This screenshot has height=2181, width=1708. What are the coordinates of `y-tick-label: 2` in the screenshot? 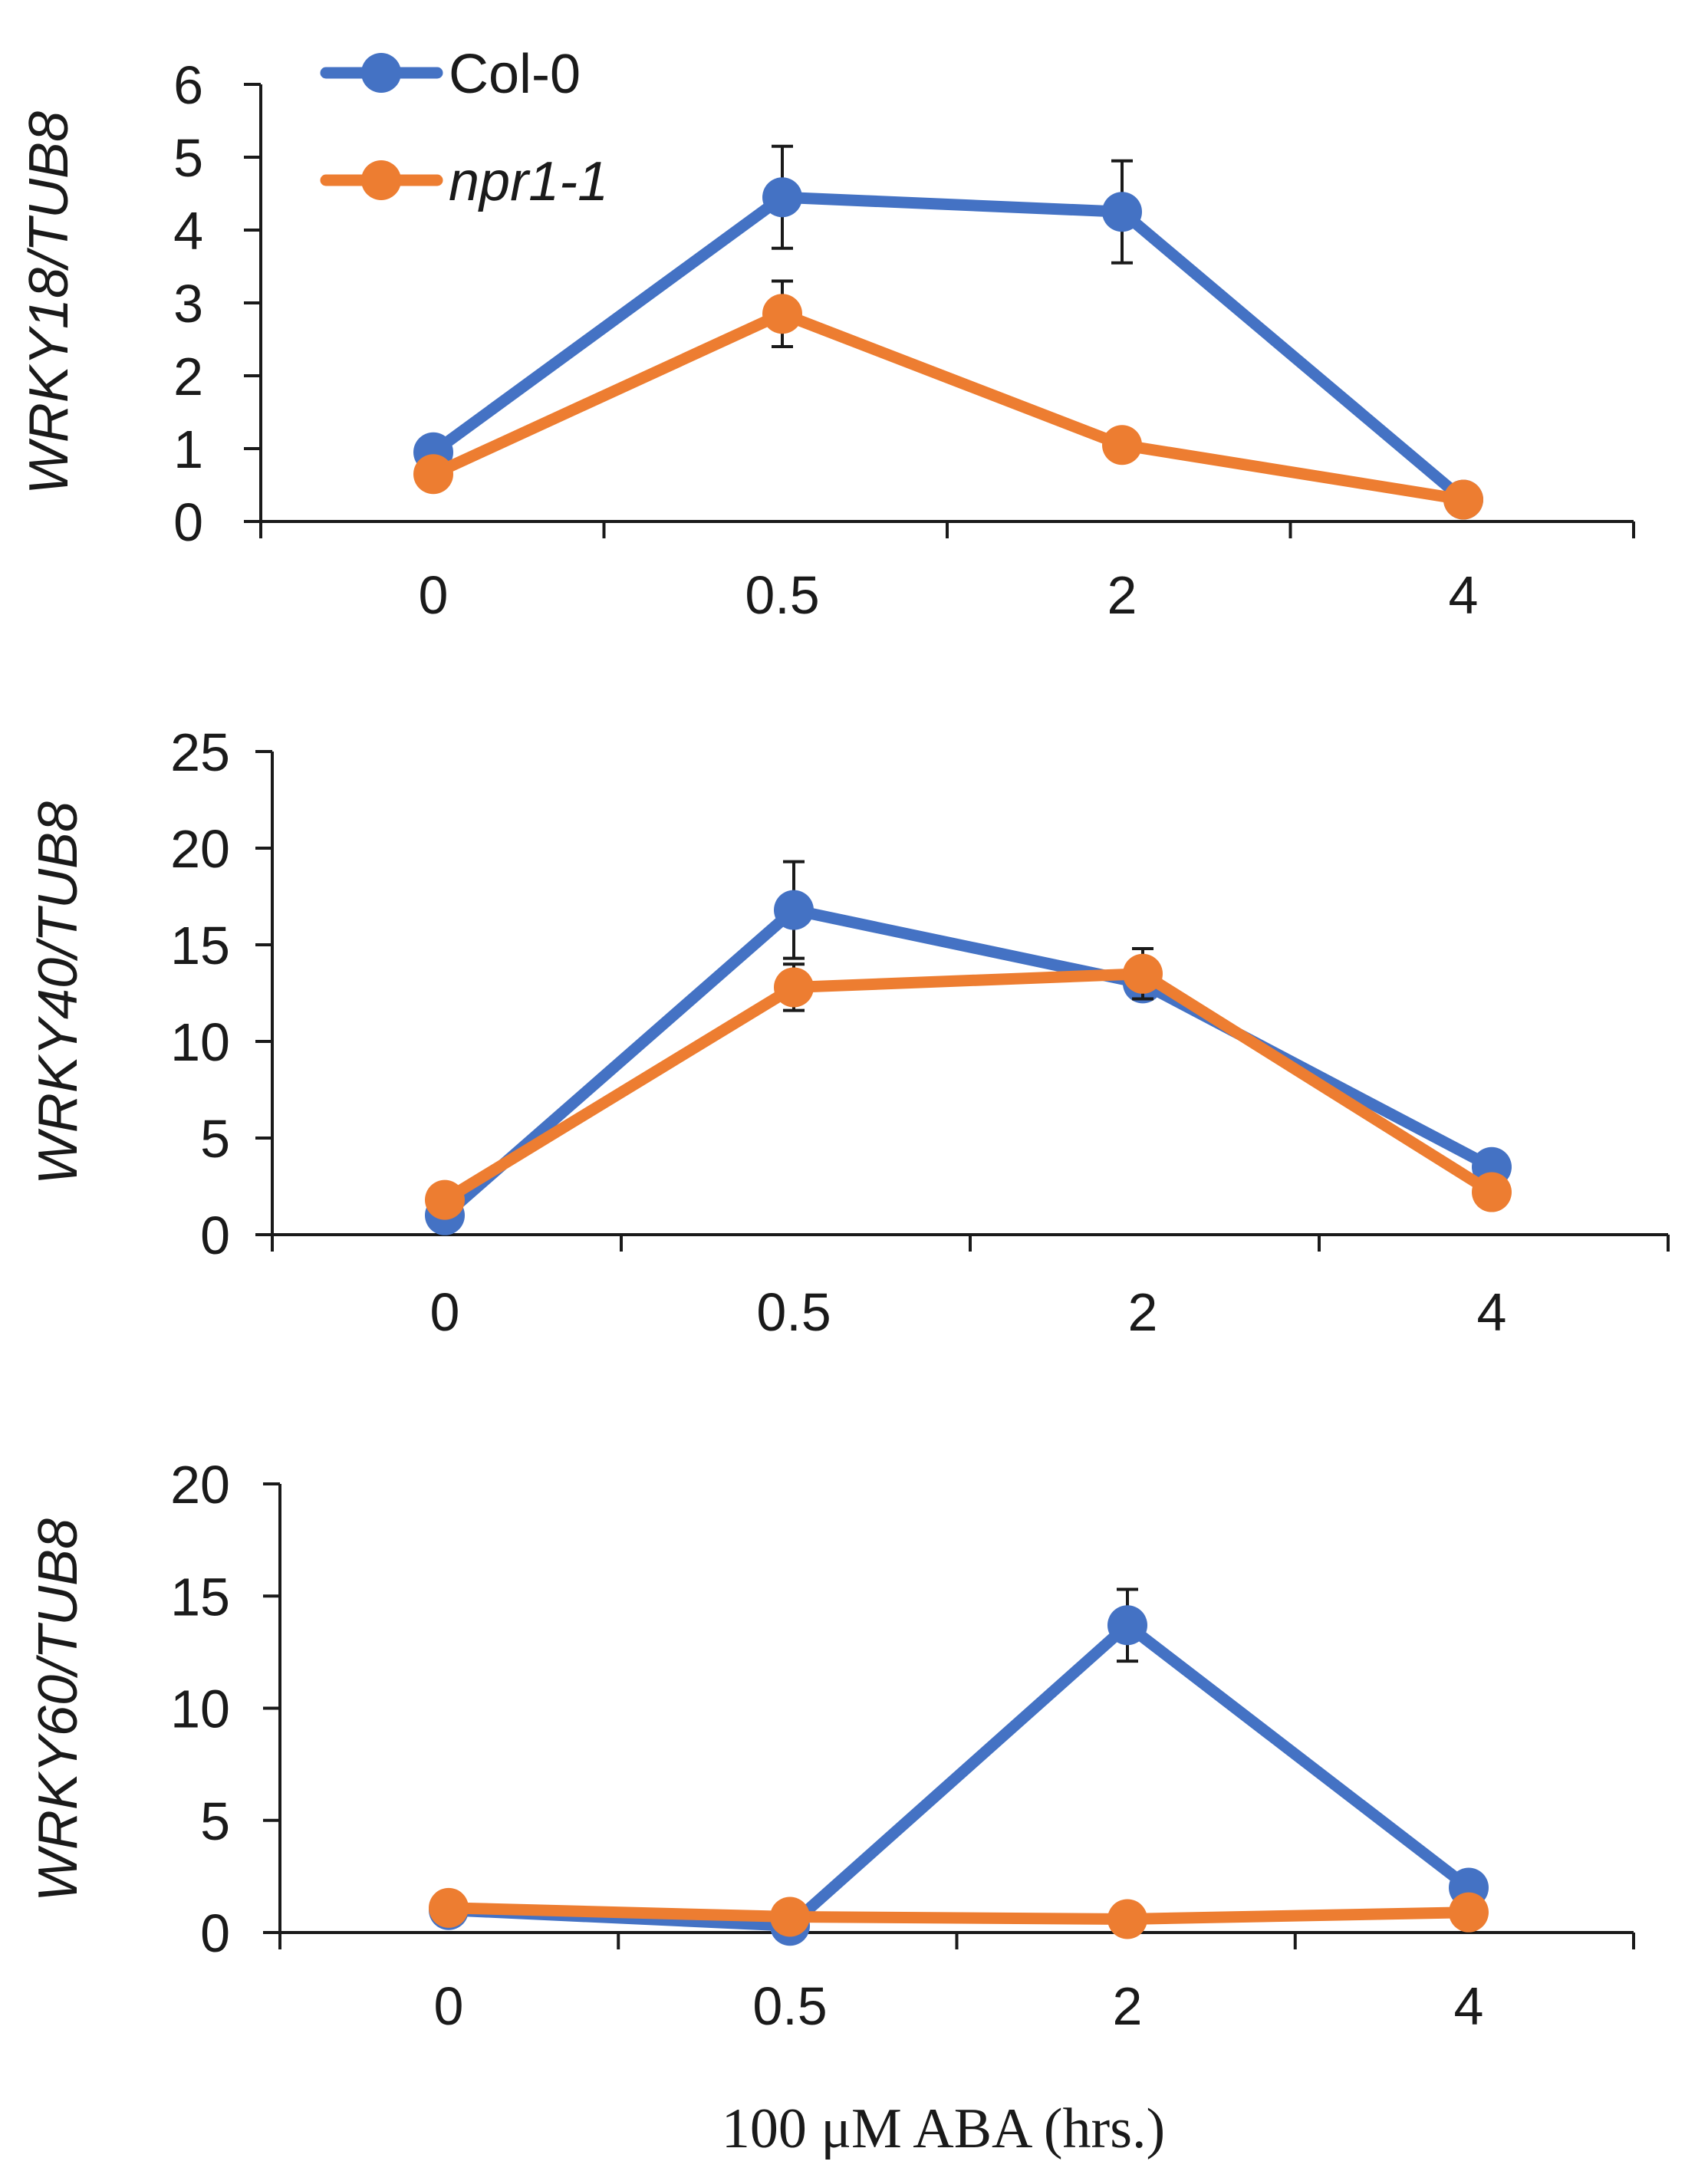 It's located at (188, 376).